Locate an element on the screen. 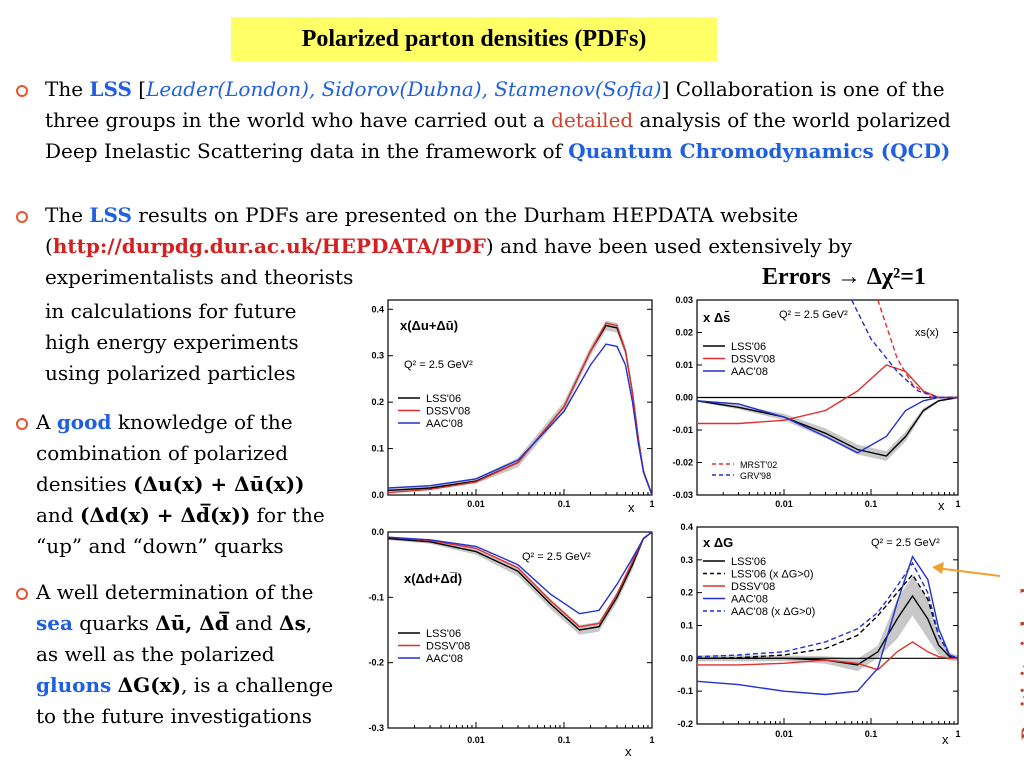 The height and width of the screenshot is (768, 1024). y-tick-label: -0.3 is located at coordinates (376, 728).